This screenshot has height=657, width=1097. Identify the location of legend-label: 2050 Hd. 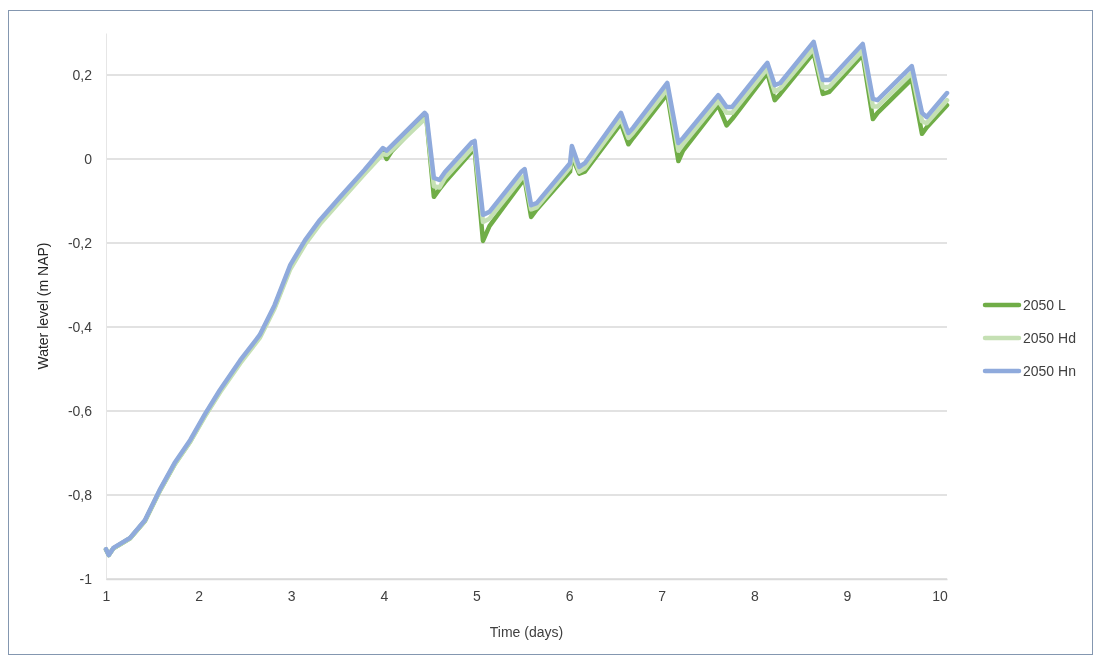
(1049, 338).